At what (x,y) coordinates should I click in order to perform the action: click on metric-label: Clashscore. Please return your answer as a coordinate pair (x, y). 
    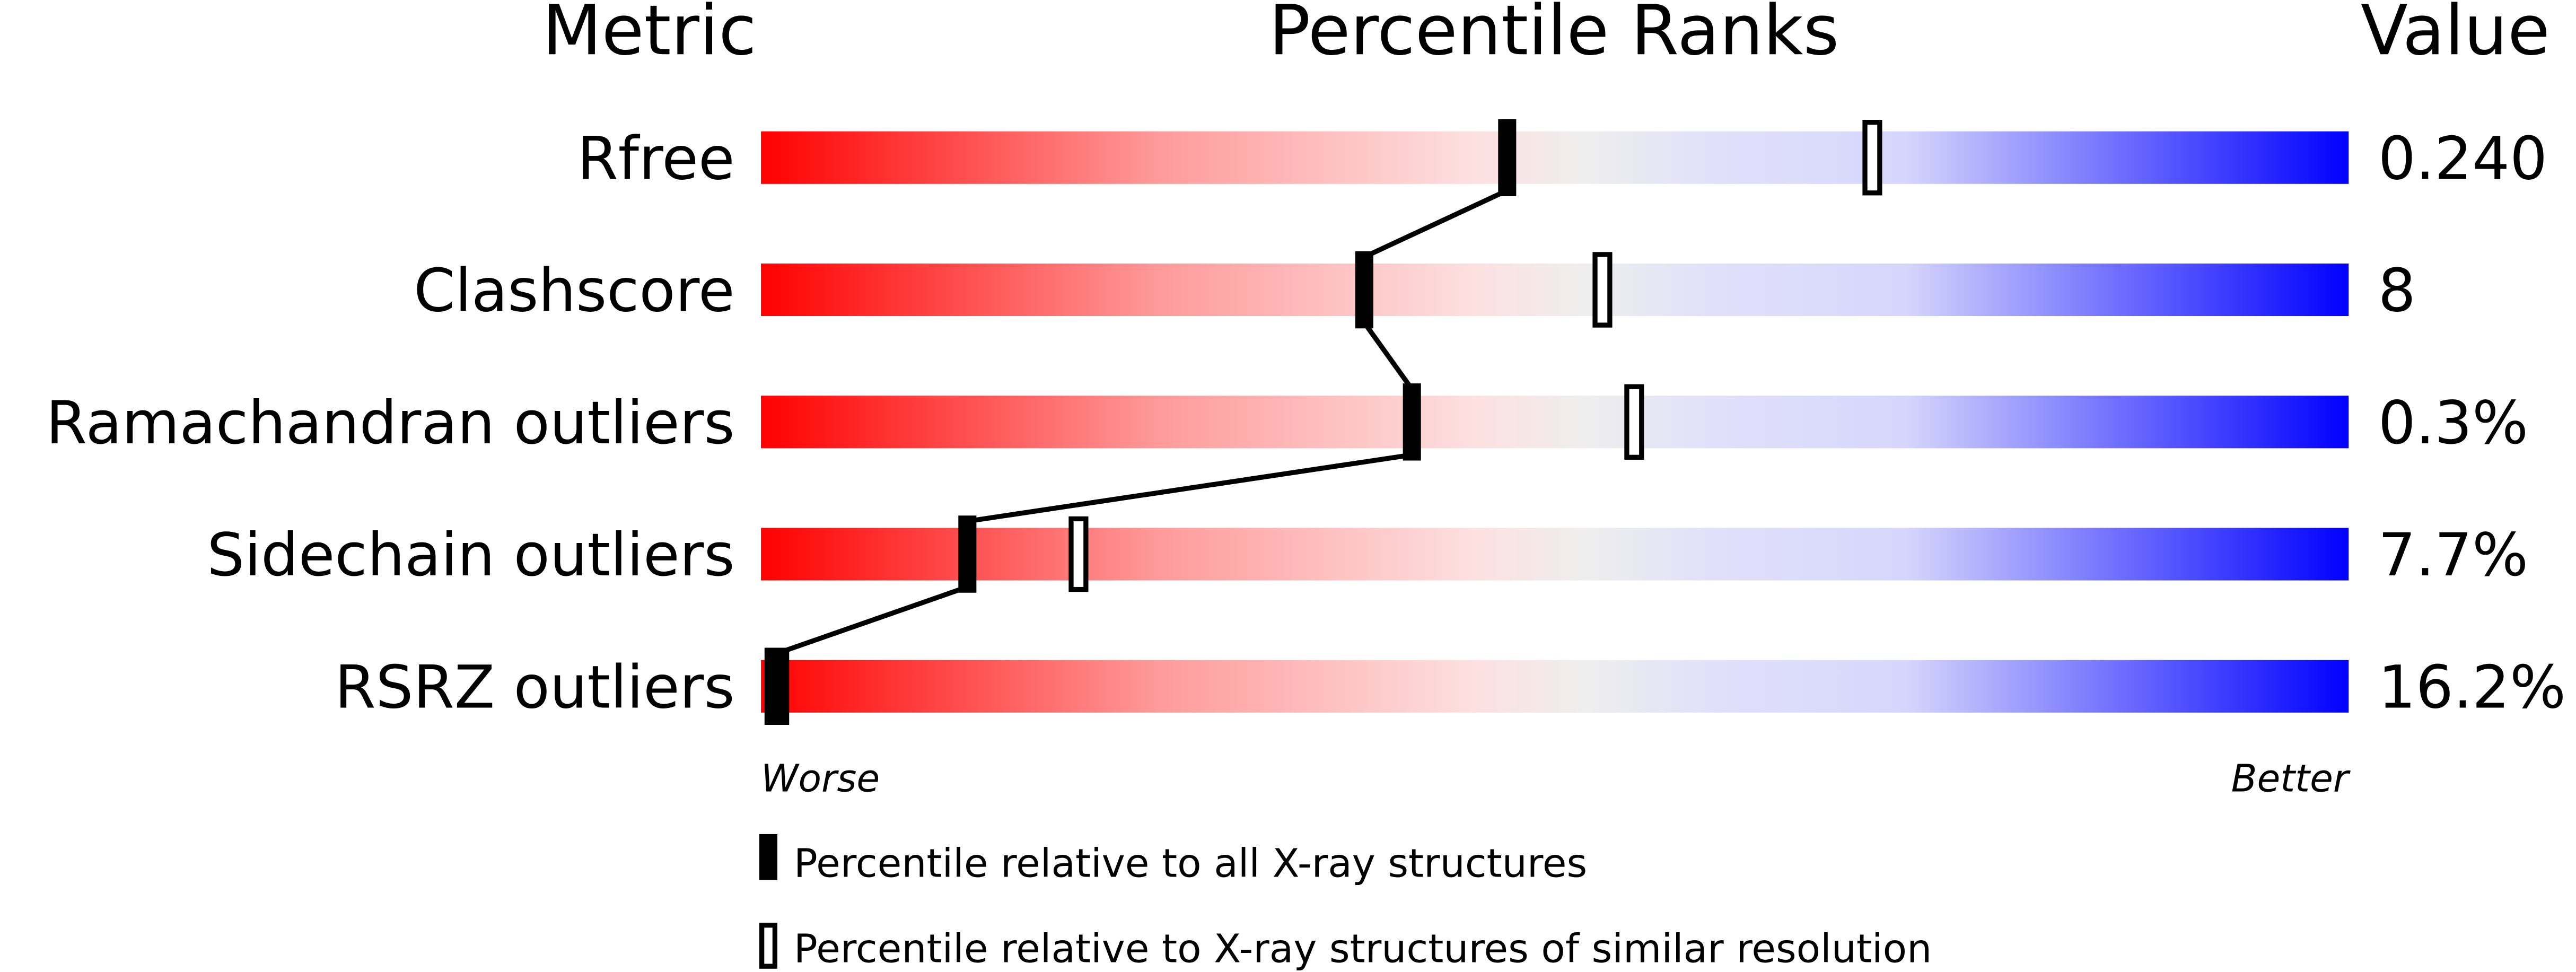
    Looking at the image, I should click on (574, 291).